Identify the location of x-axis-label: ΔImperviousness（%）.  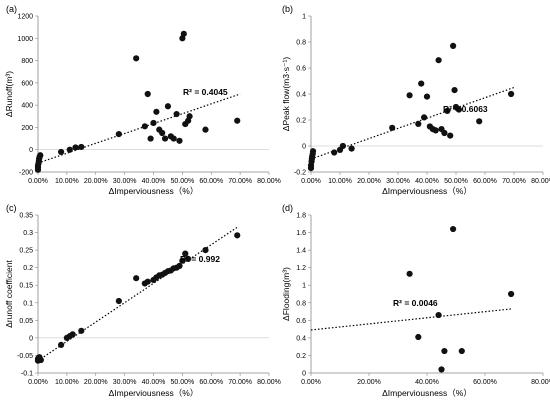
(427, 191).